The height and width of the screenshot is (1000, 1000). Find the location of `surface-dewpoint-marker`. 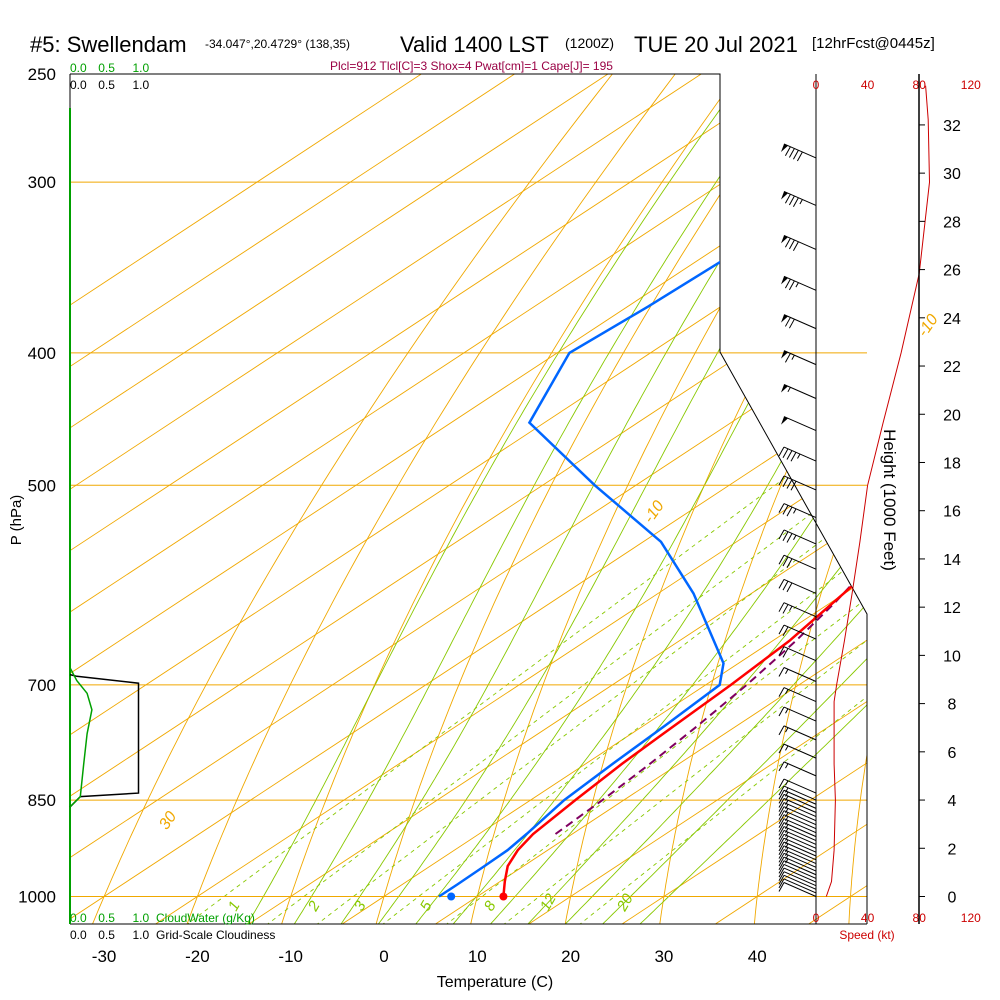

surface-dewpoint-marker is located at coordinates (451, 896).